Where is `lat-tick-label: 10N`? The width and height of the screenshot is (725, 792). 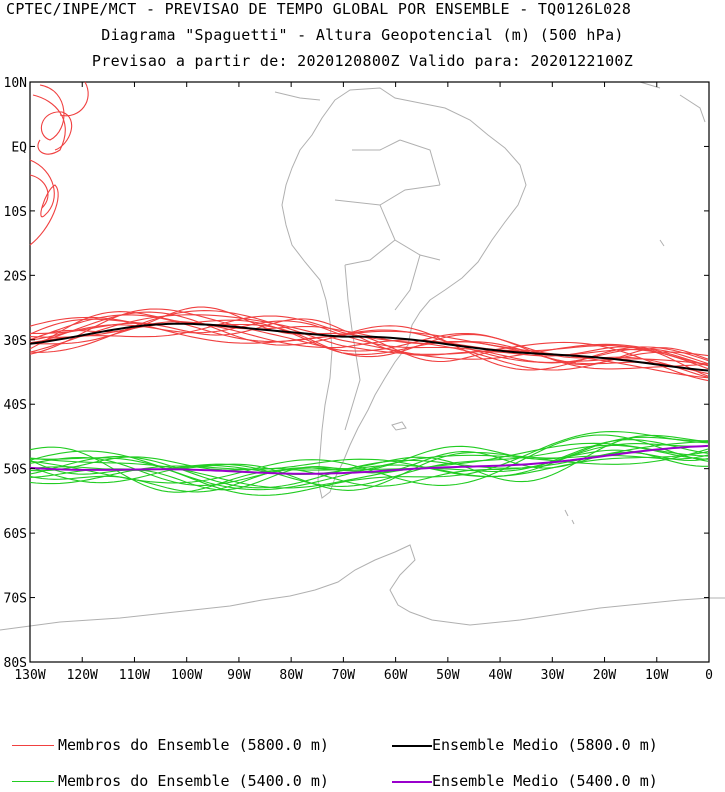
lat-tick-label: 10N is located at coordinates (15, 83).